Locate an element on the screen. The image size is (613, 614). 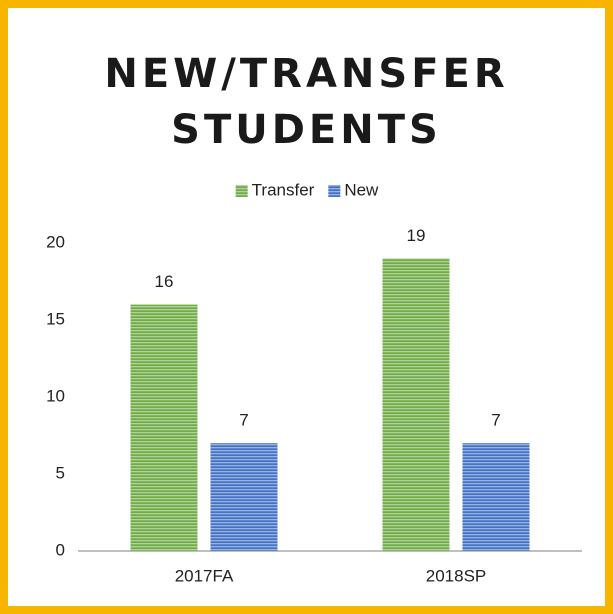
y-tick-label: 10 is located at coordinates (55, 395).